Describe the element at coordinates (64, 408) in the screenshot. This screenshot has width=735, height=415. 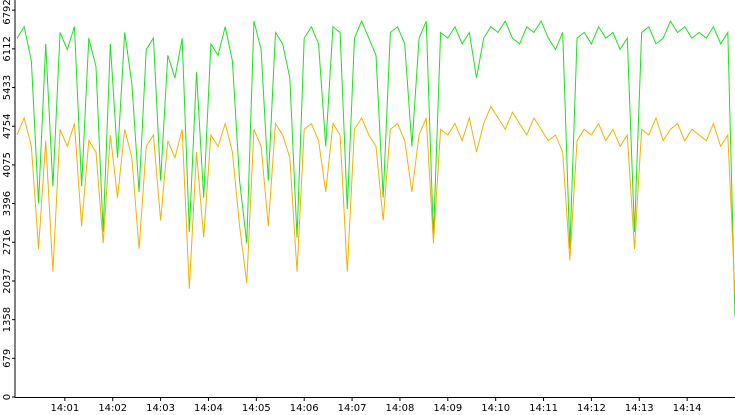
I see `x-tick-label: 14:01` at that location.